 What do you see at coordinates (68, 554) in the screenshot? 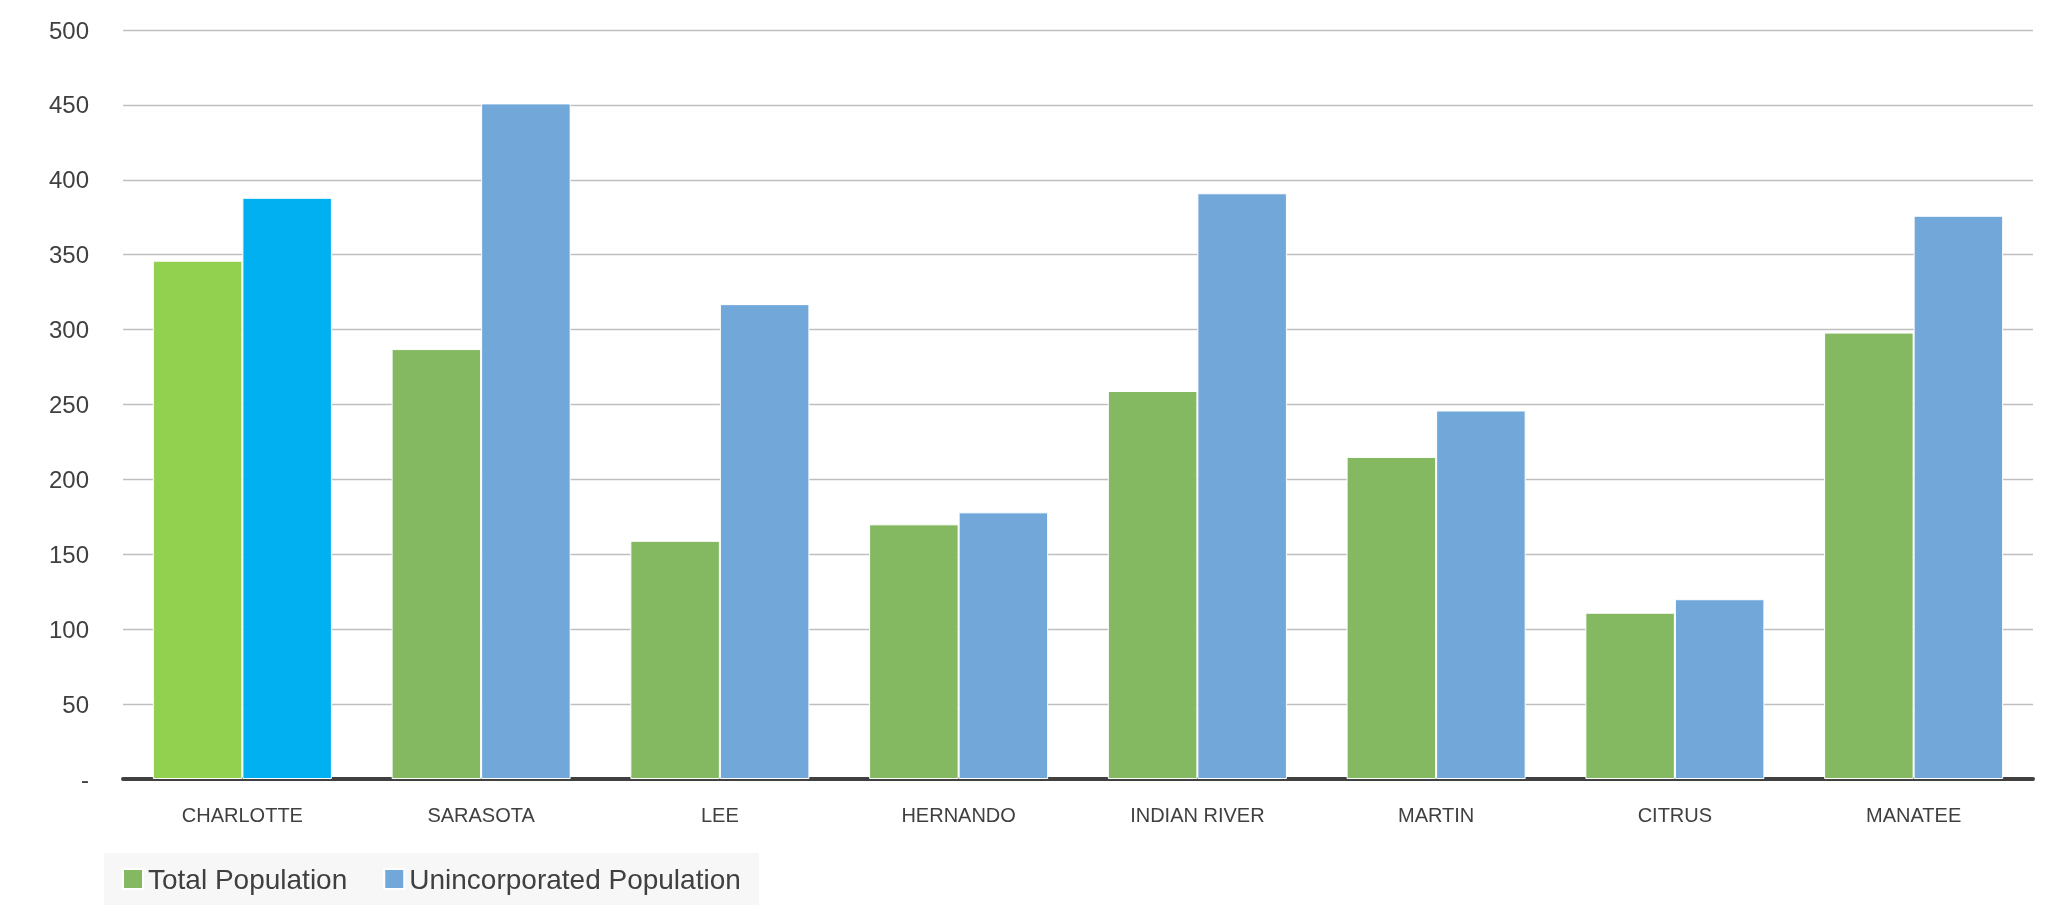
I see `y-tick-label: 150` at bounding box center [68, 554].